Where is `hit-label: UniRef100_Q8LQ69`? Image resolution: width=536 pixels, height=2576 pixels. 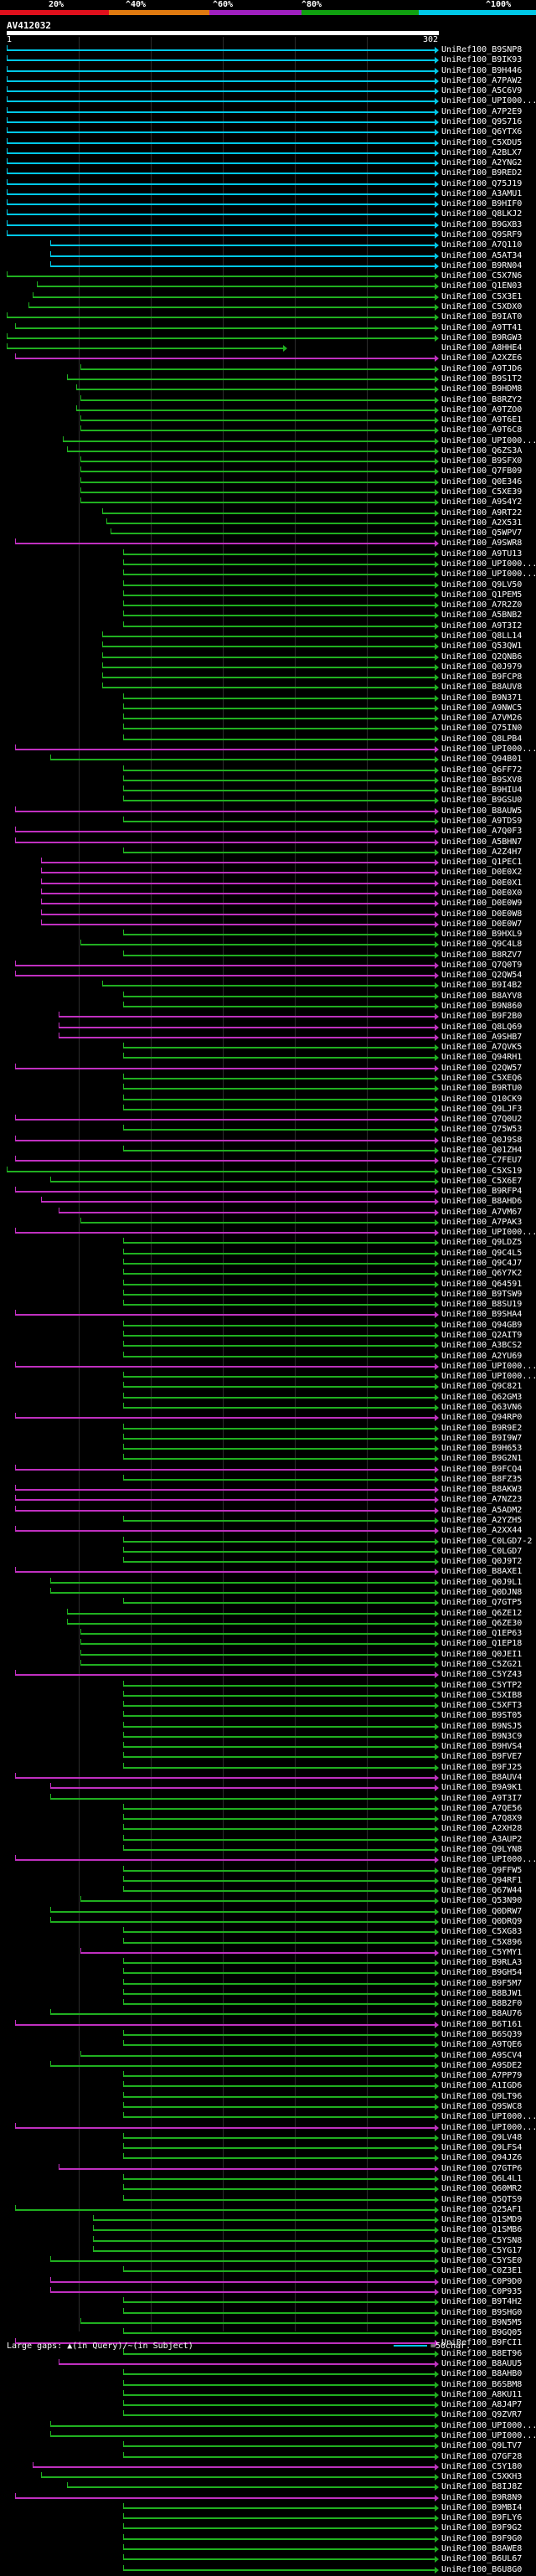
hit-label: UniRef100_Q8LQ69 is located at coordinates (482, 1027).